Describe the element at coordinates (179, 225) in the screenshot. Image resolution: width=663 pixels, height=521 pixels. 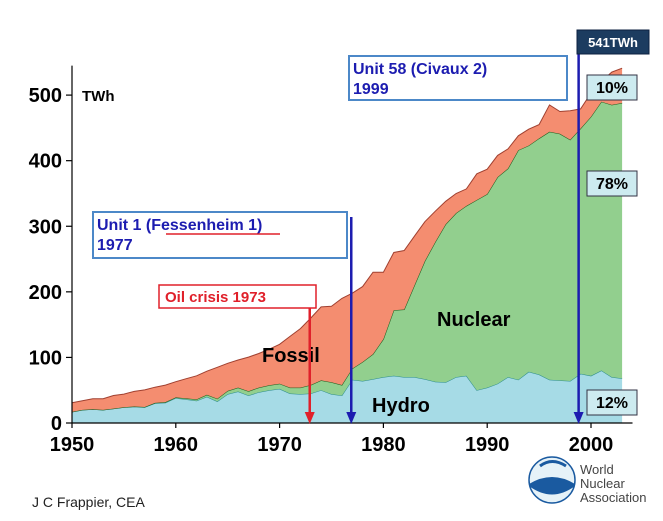
I see `fessenheim-label-line1: Unit 1 (Fessenheim 1)` at that location.